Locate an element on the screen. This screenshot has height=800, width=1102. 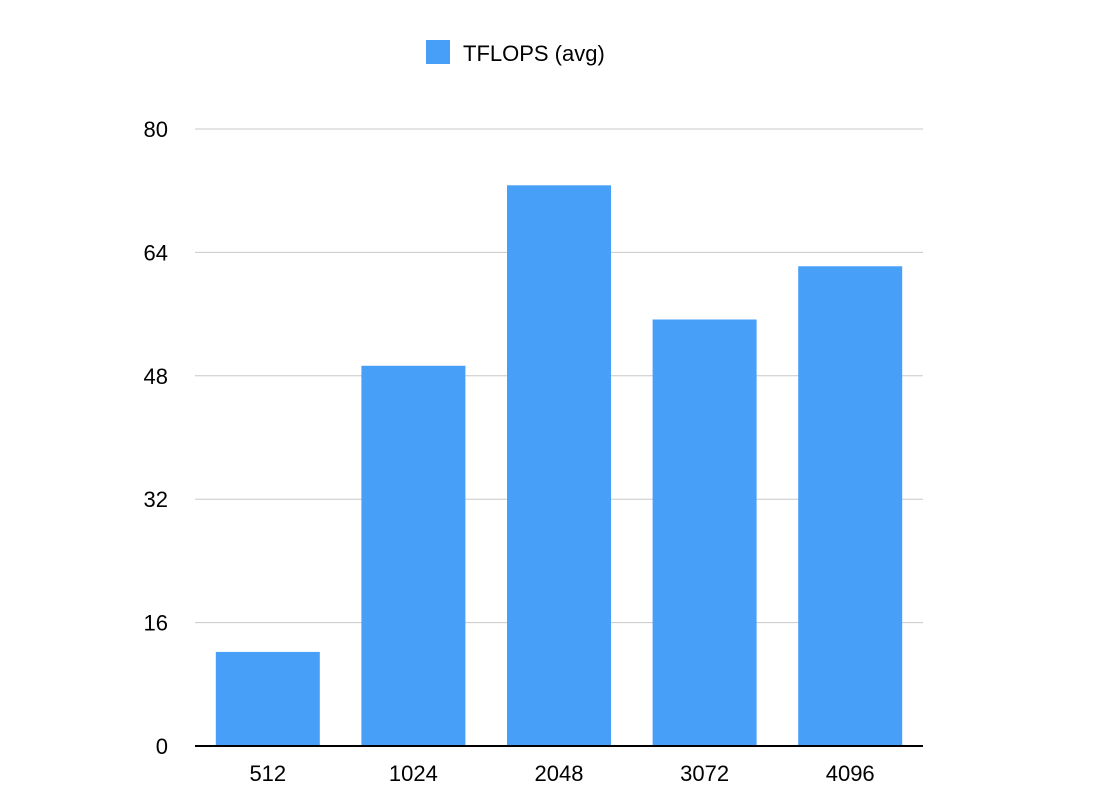
y-tick-label: 48 is located at coordinates (156, 376).